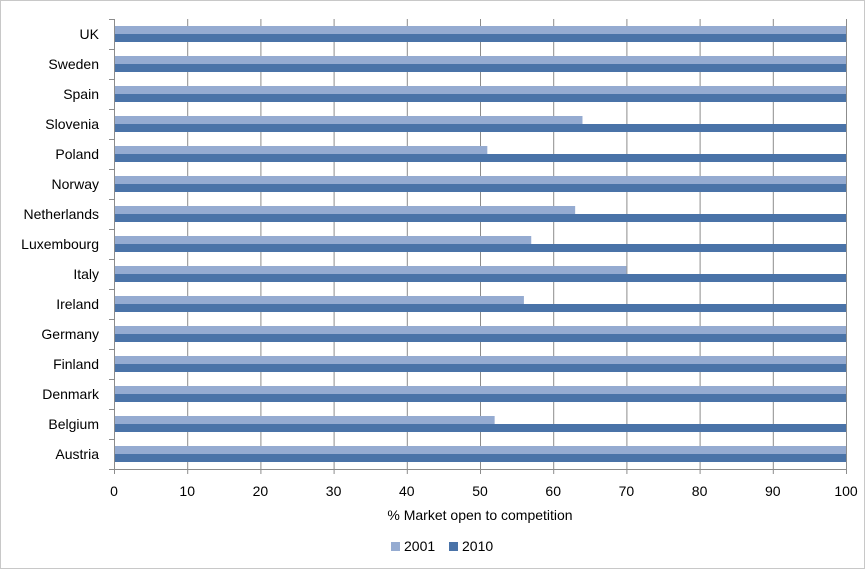  Describe the element at coordinates (480, 338) in the screenshot. I see `bar-2010-germany` at that location.